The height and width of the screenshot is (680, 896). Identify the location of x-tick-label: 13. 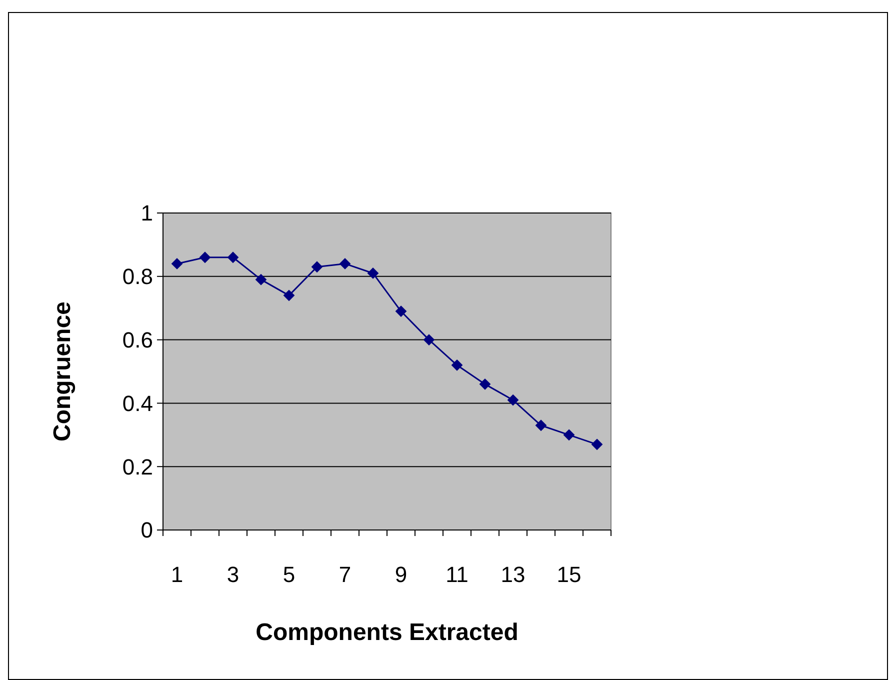
(513, 574).